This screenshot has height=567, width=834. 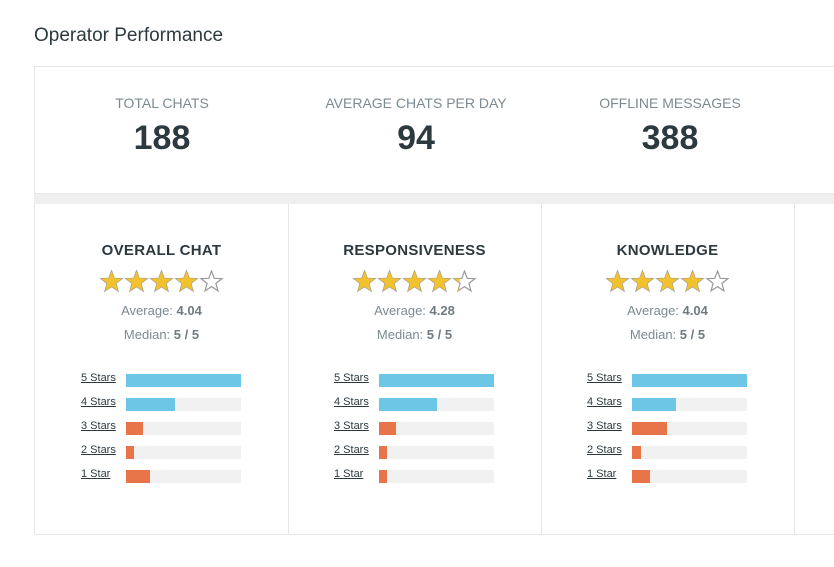 What do you see at coordinates (162, 138) in the screenshot?
I see `stat-value: 188` at bounding box center [162, 138].